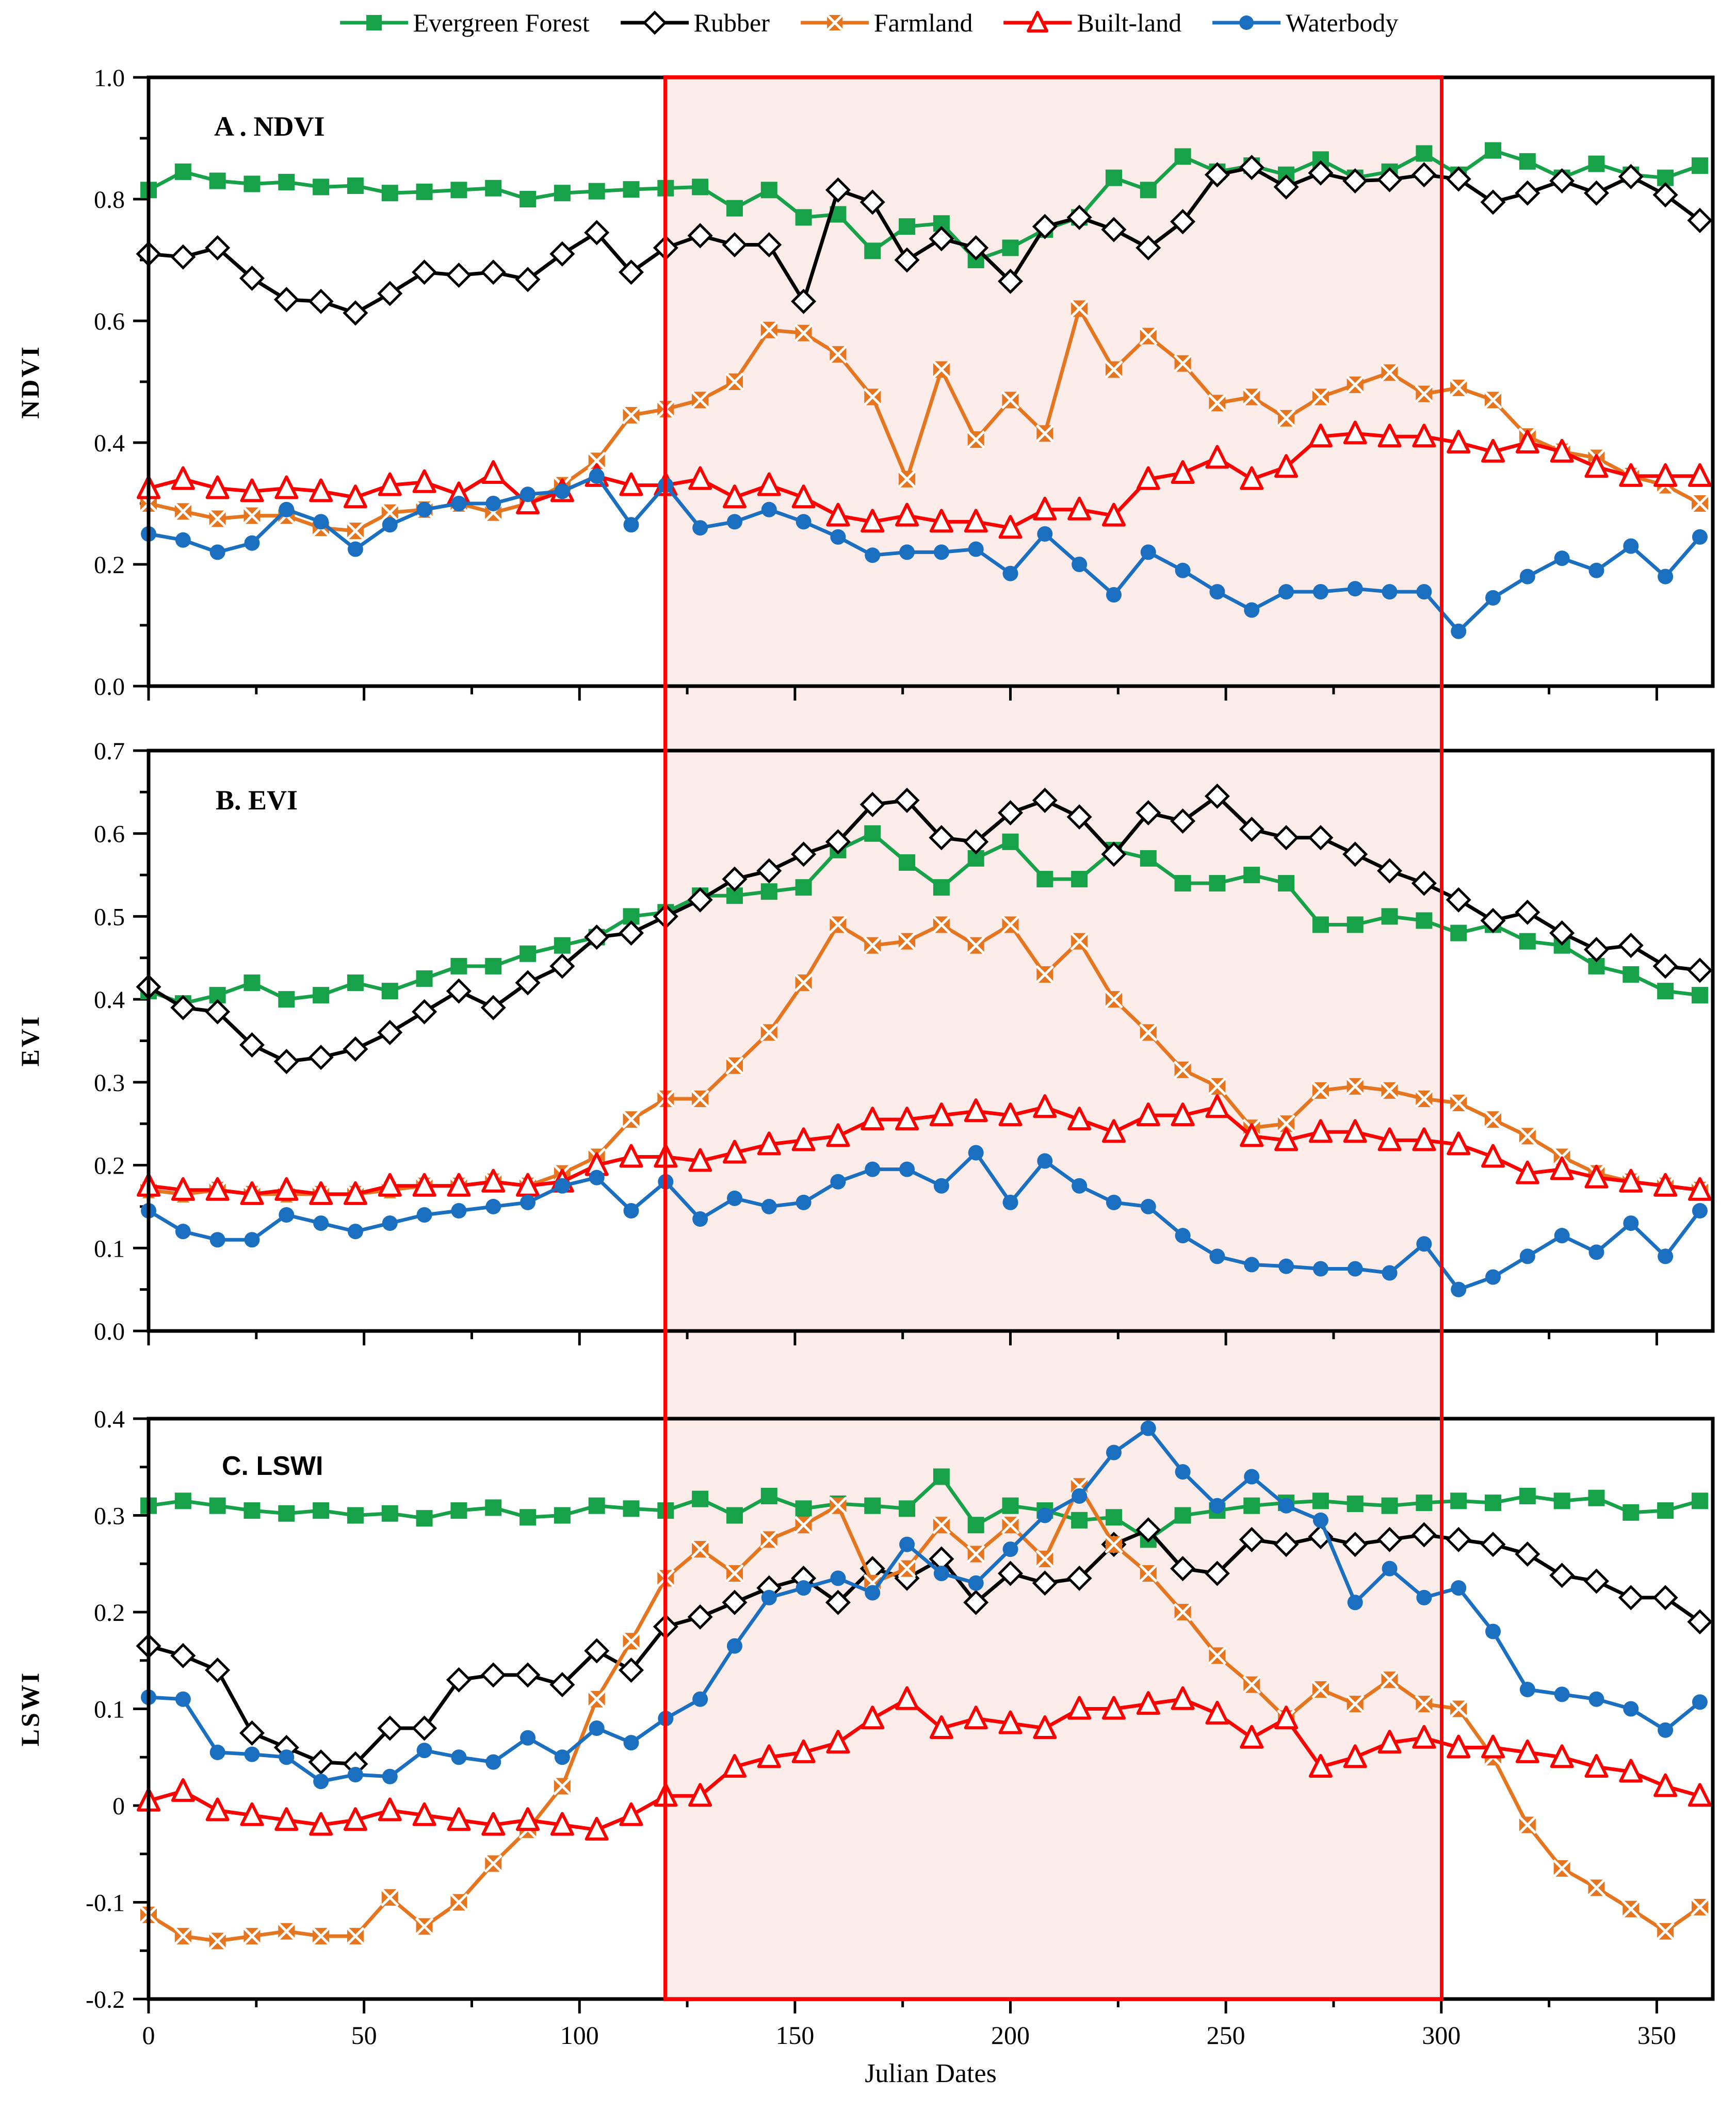 Image resolution: width=1736 pixels, height=2112 pixels. What do you see at coordinates (122, 1041) in the screenshot?
I see `y-axis-ticks: 0.0 0.1 0.2 0.3 0.4 0.5 0.6 0.7` at bounding box center [122, 1041].